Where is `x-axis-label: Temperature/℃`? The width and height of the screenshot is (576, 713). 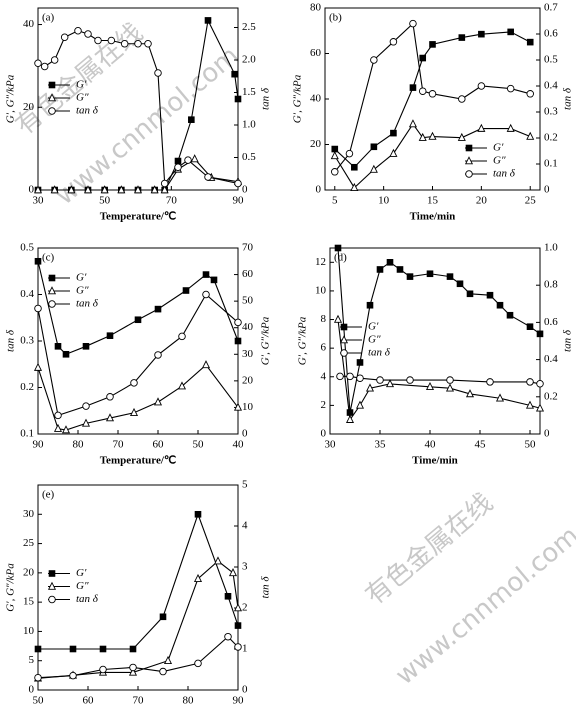
x-axis-label: Temperature/℃ is located at coordinates (138, 217).